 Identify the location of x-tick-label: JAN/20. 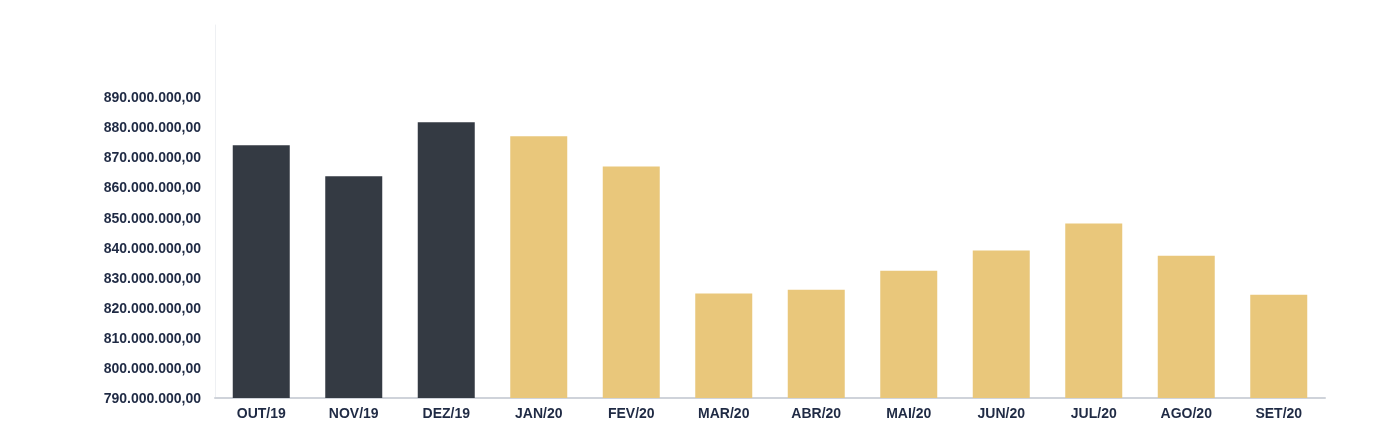
(539, 413).